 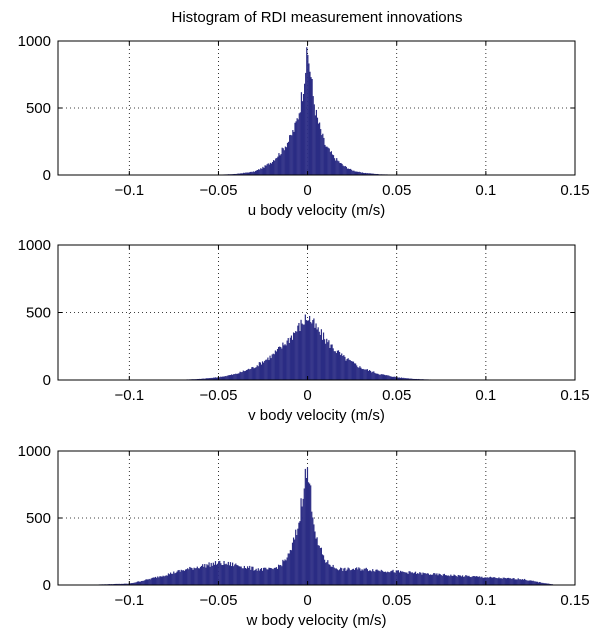 What do you see at coordinates (485, 600) in the screenshot?
I see `x-tick-label: 0.1` at bounding box center [485, 600].